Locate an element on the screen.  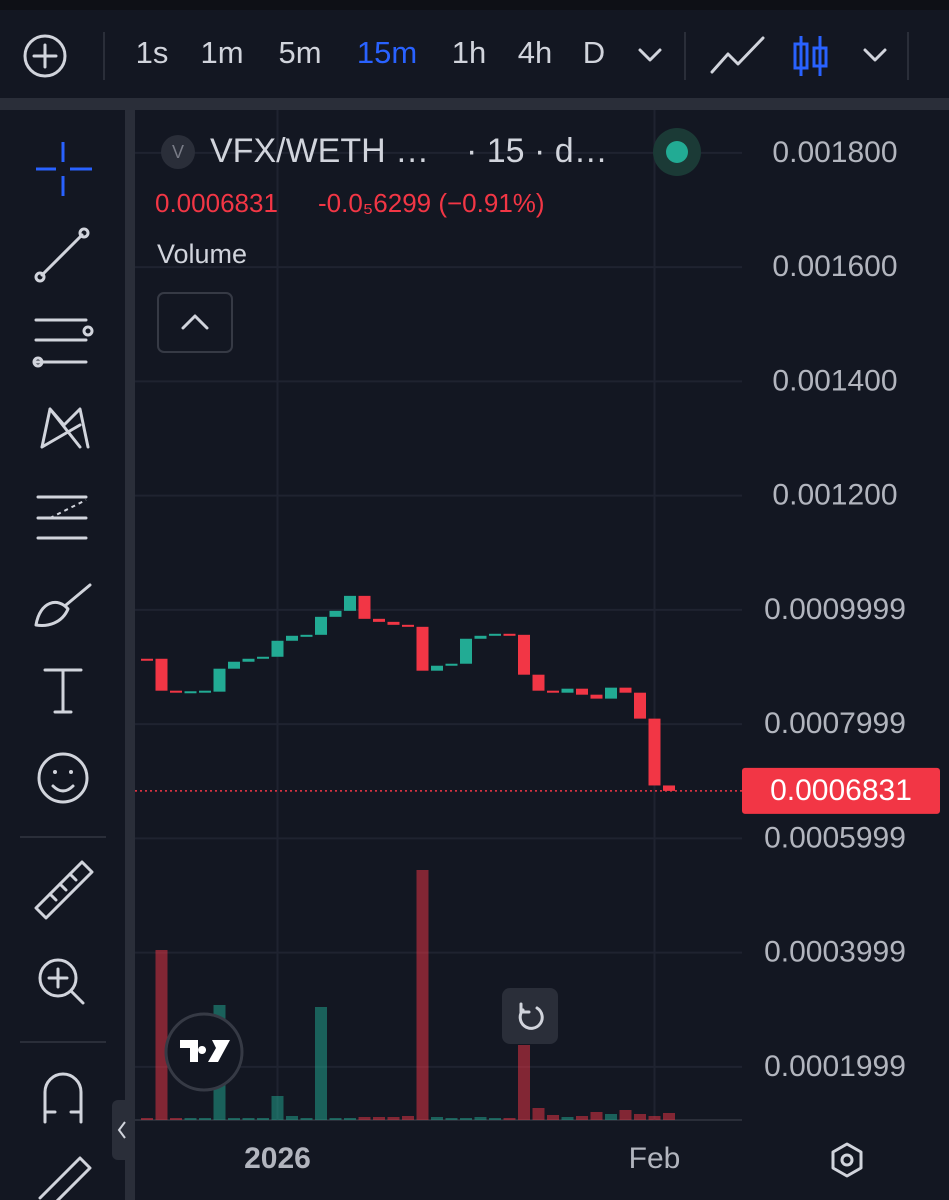
prediction-tool is located at coordinates (62, 517).